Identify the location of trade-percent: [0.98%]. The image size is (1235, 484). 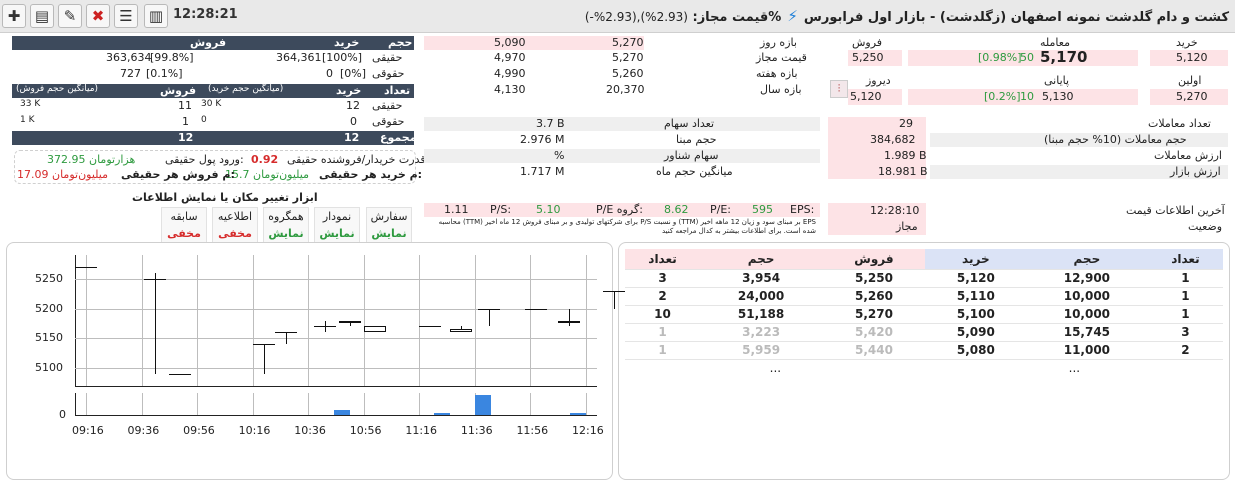
(1000, 57).